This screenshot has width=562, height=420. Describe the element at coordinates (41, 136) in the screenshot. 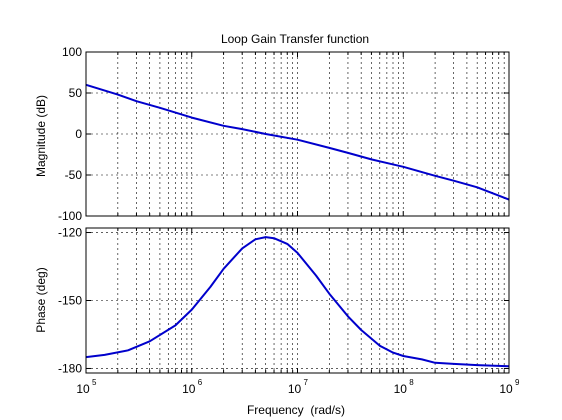

I see `magnitude-y-axis-label: Magnitude (dB)` at that location.